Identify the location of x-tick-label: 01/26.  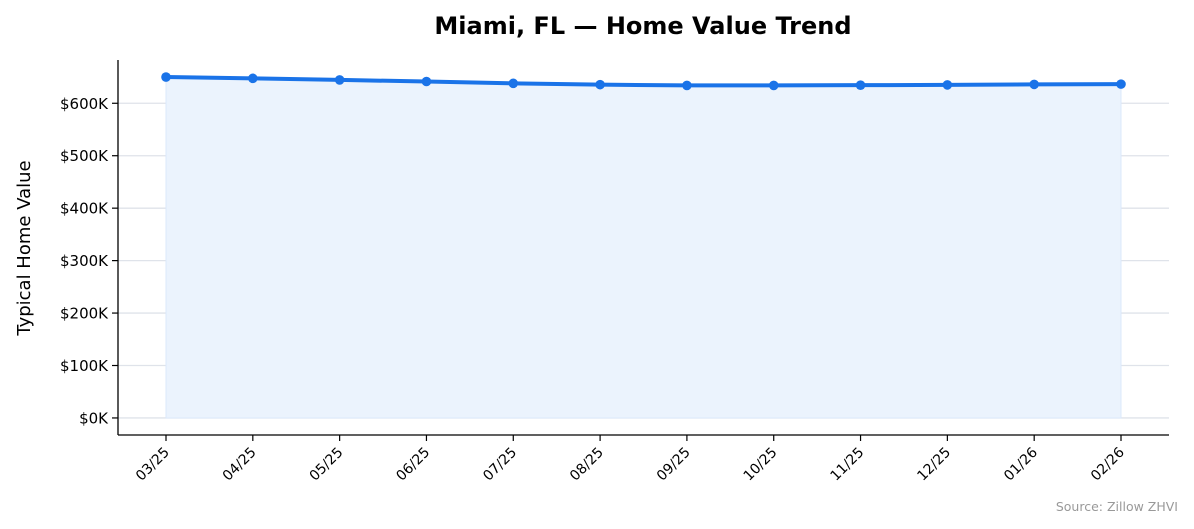
(1021, 464).